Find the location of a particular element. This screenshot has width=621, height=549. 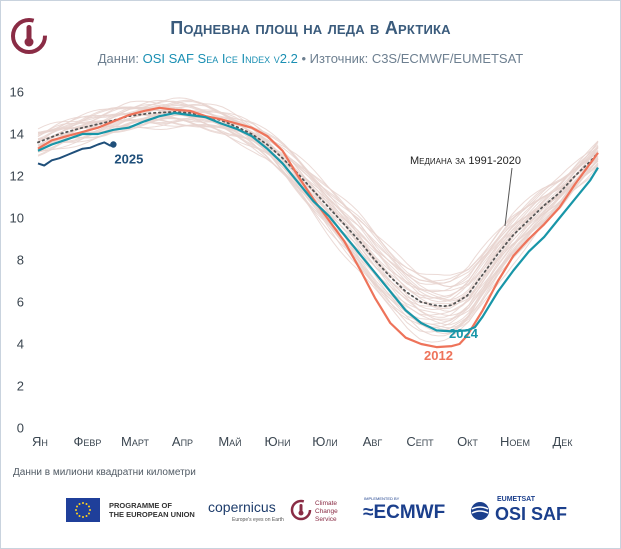

ecmwf-logo: ≈ECMWF is located at coordinates (404, 512).